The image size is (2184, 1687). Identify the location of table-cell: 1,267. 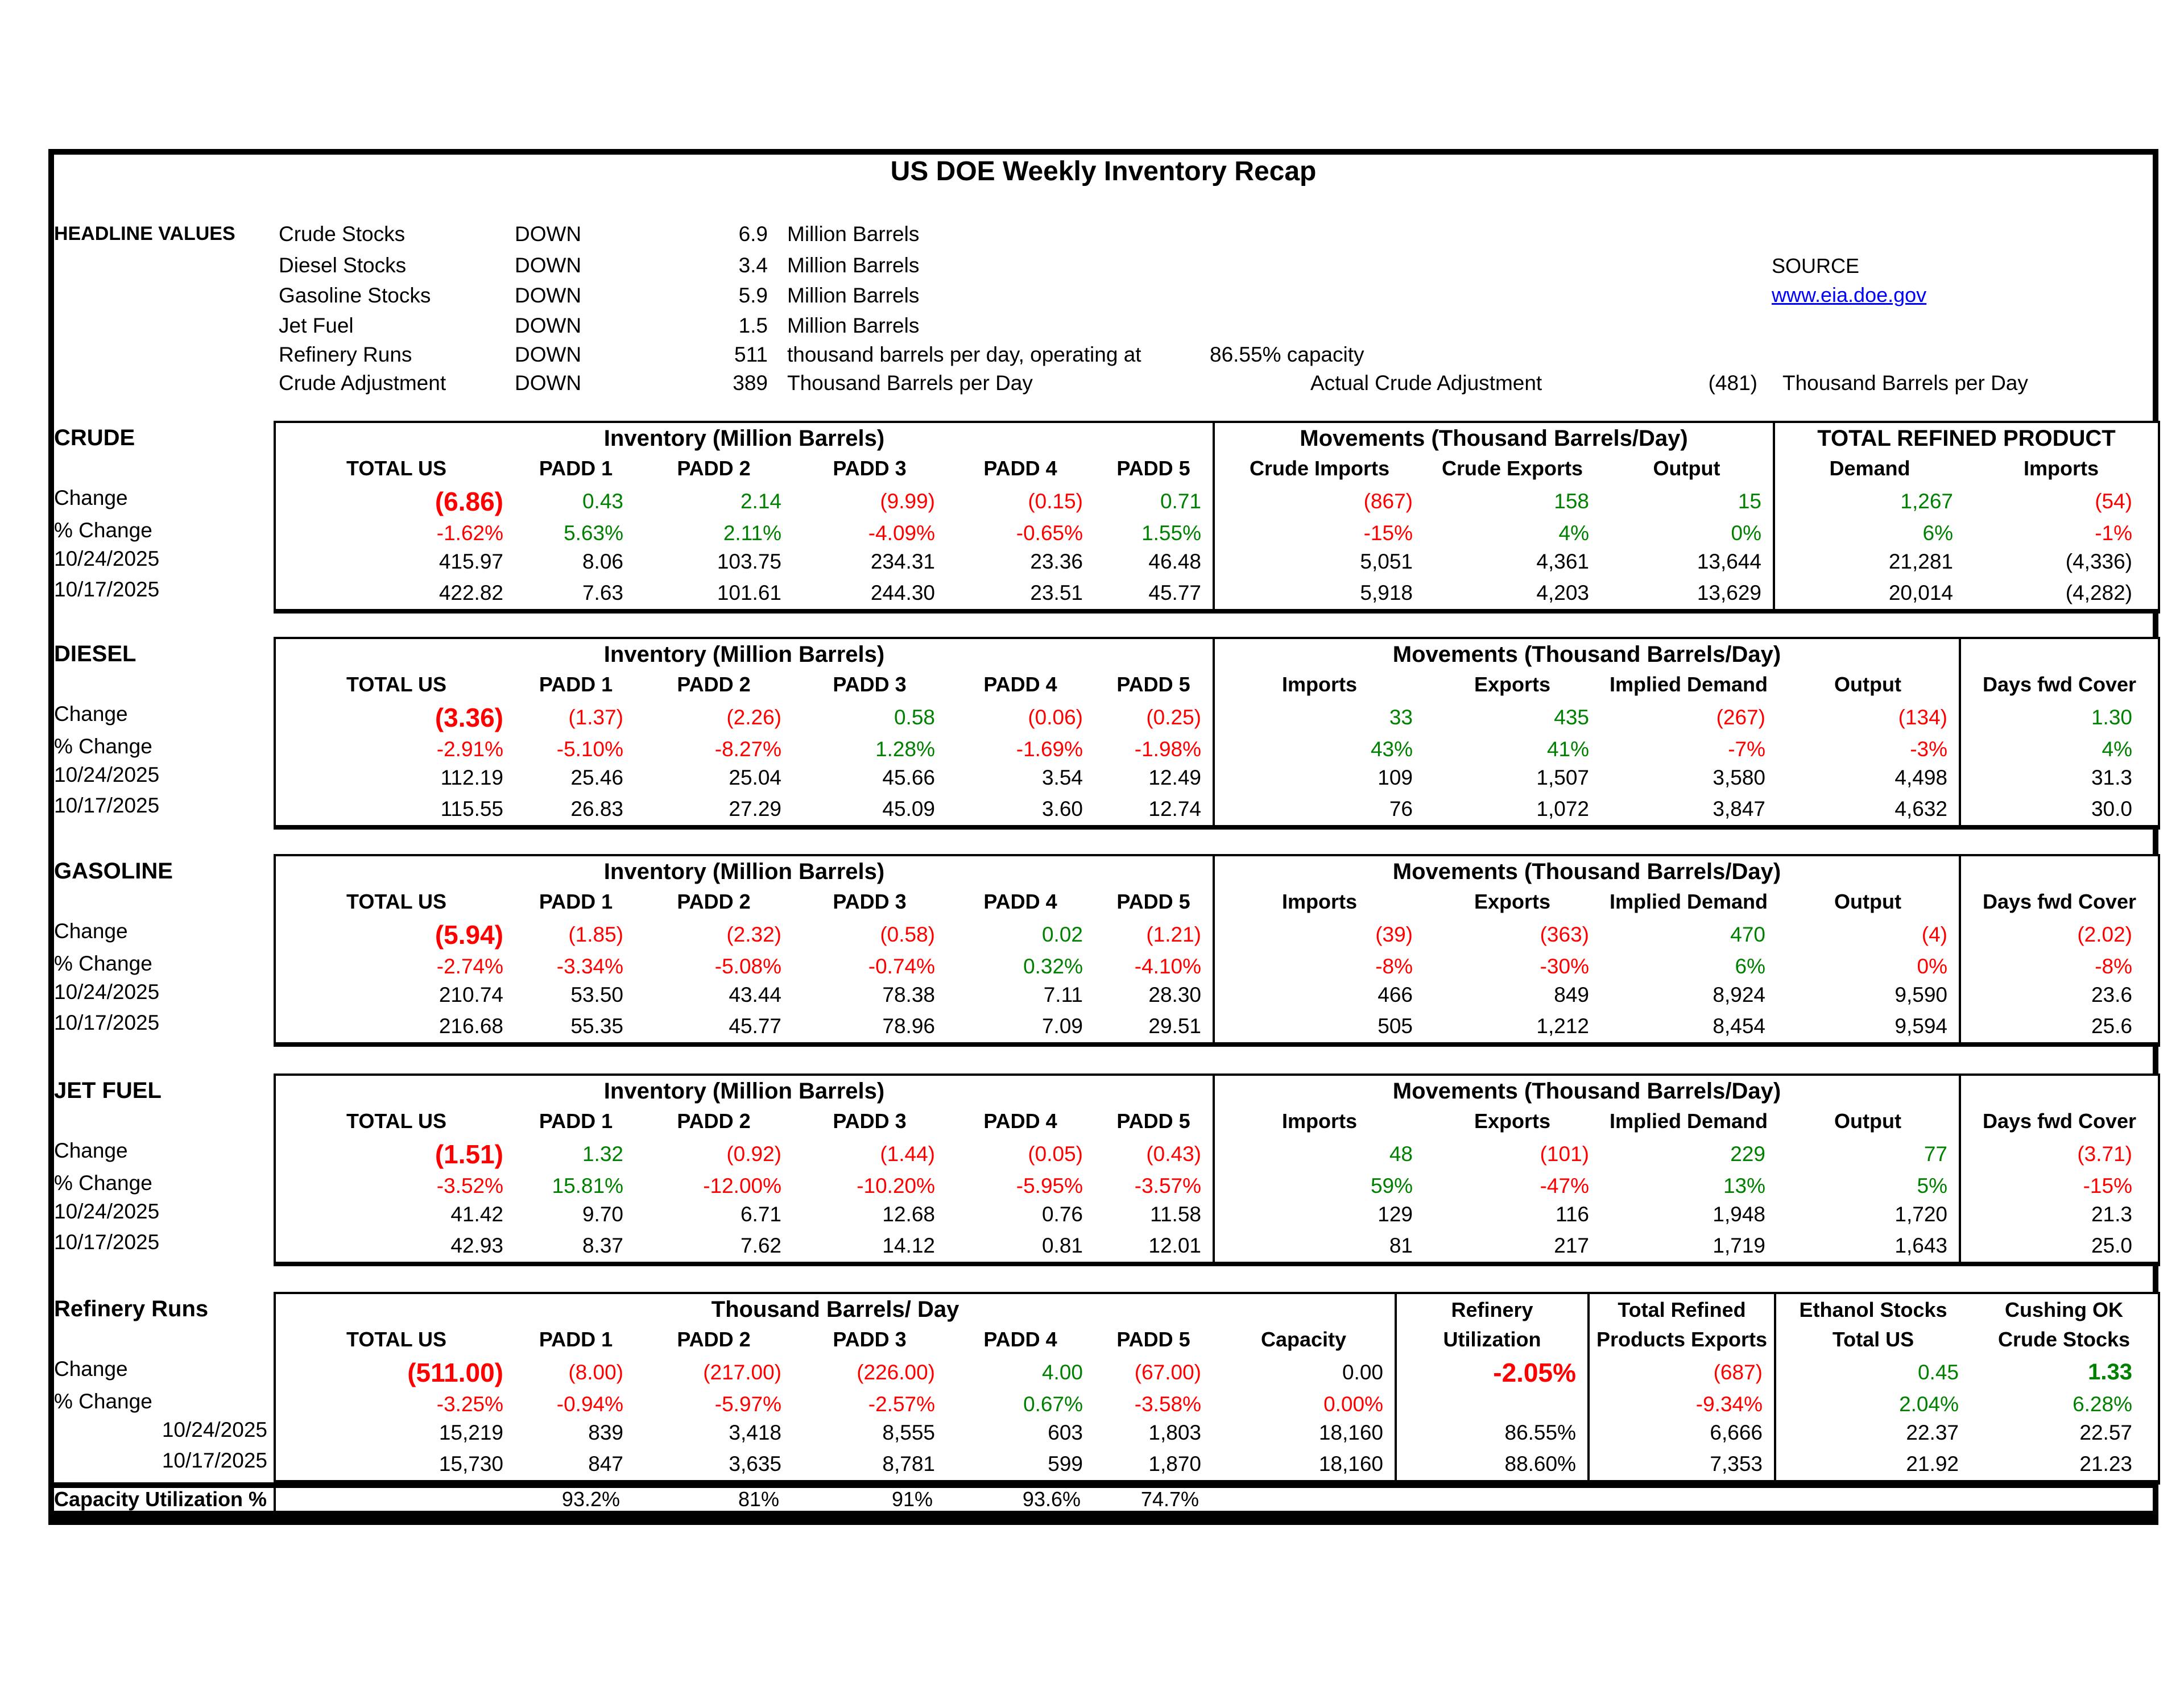
(1868, 501).